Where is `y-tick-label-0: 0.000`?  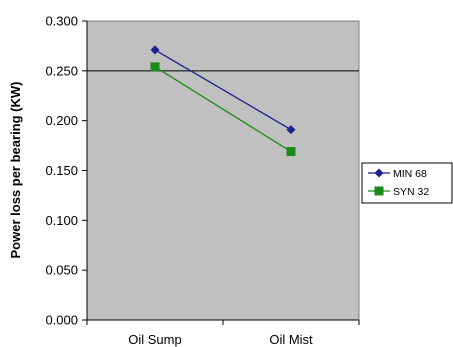 y-tick-label-0: 0.000 is located at coordinates (61, 320).